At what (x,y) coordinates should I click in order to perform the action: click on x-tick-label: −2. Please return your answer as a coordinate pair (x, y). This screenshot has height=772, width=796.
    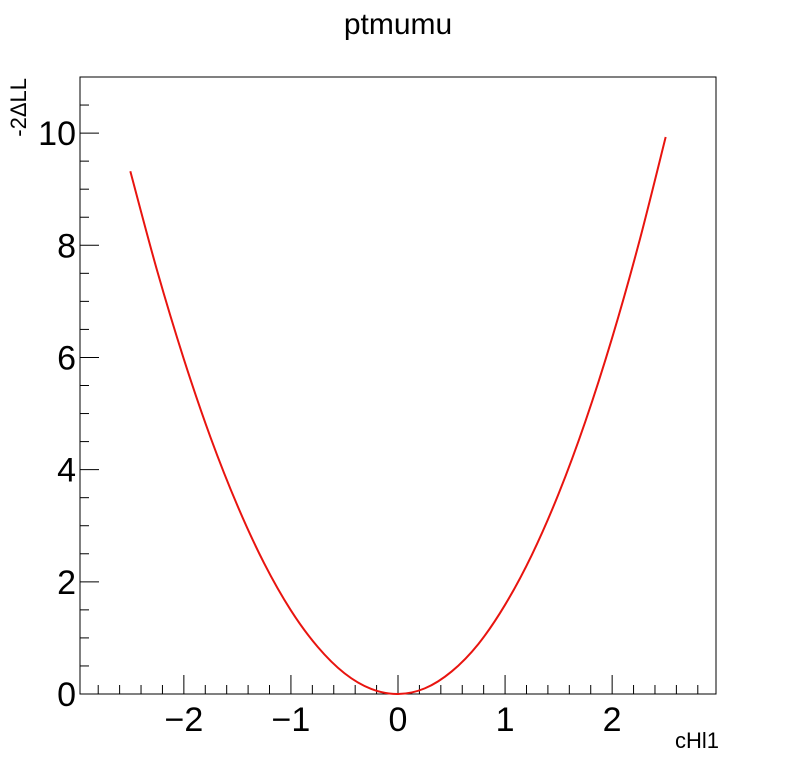
    Looking at the image, I should click on (183, 720).